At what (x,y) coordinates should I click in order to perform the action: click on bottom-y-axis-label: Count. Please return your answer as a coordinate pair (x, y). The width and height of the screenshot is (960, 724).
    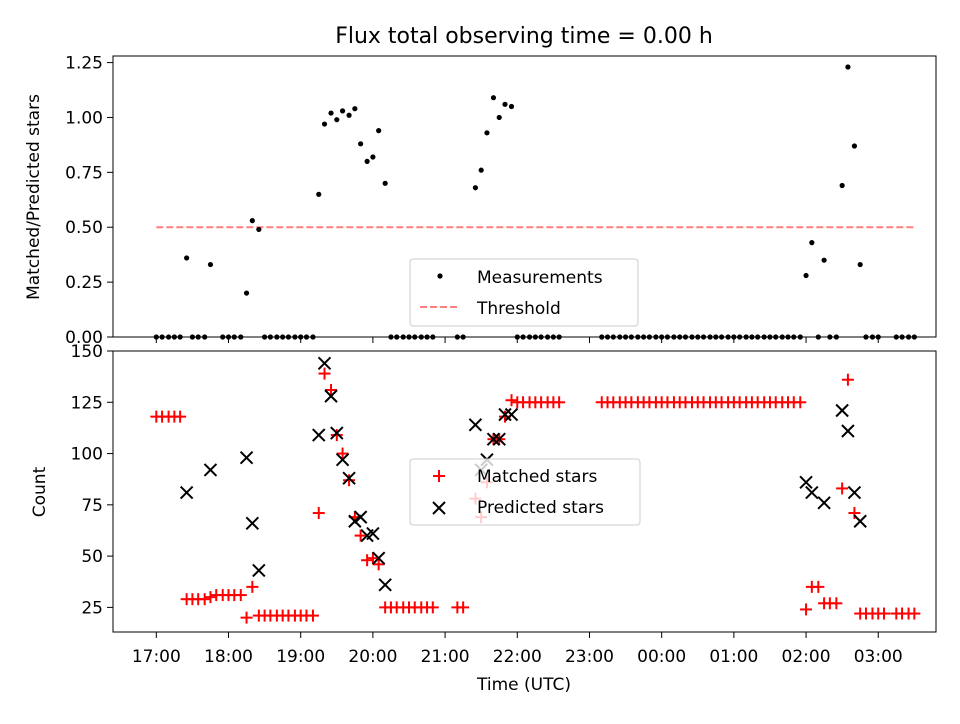
    Looking at the image, I should click on (40, 491).